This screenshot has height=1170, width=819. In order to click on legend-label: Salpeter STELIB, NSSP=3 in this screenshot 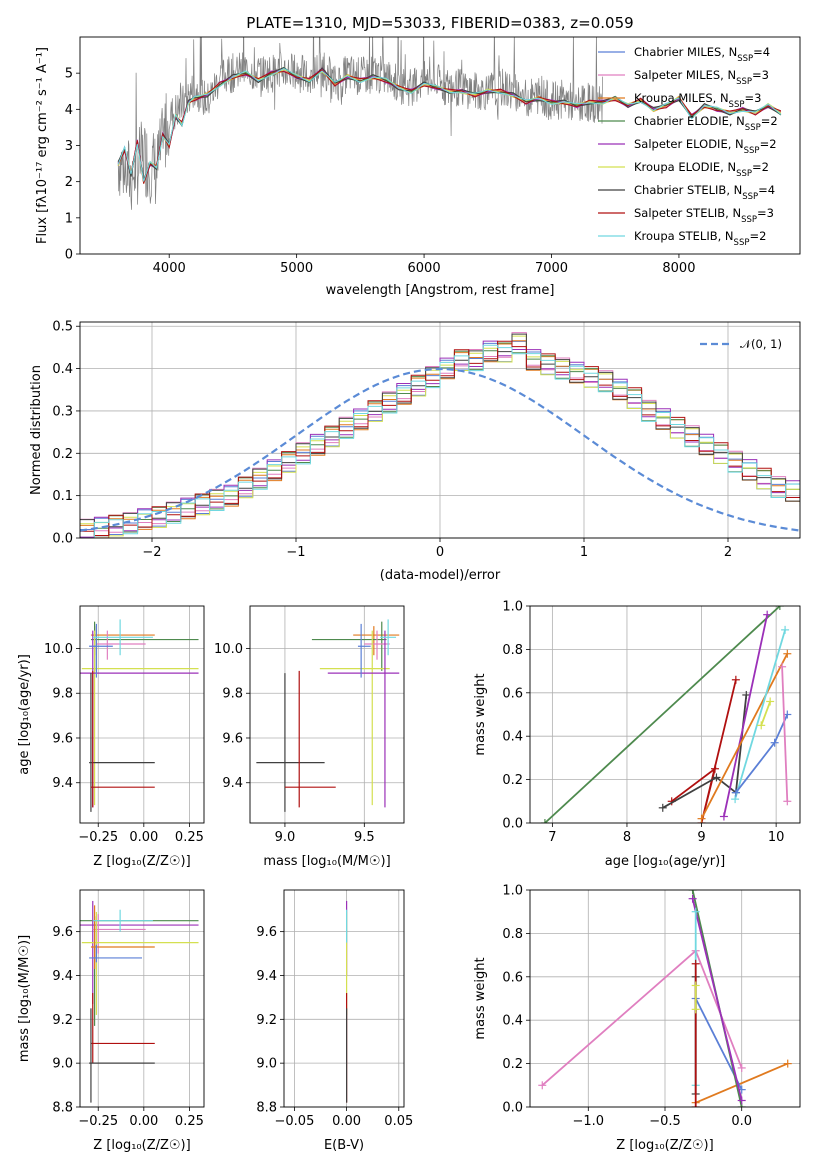, I will do `click(704, 215)`.